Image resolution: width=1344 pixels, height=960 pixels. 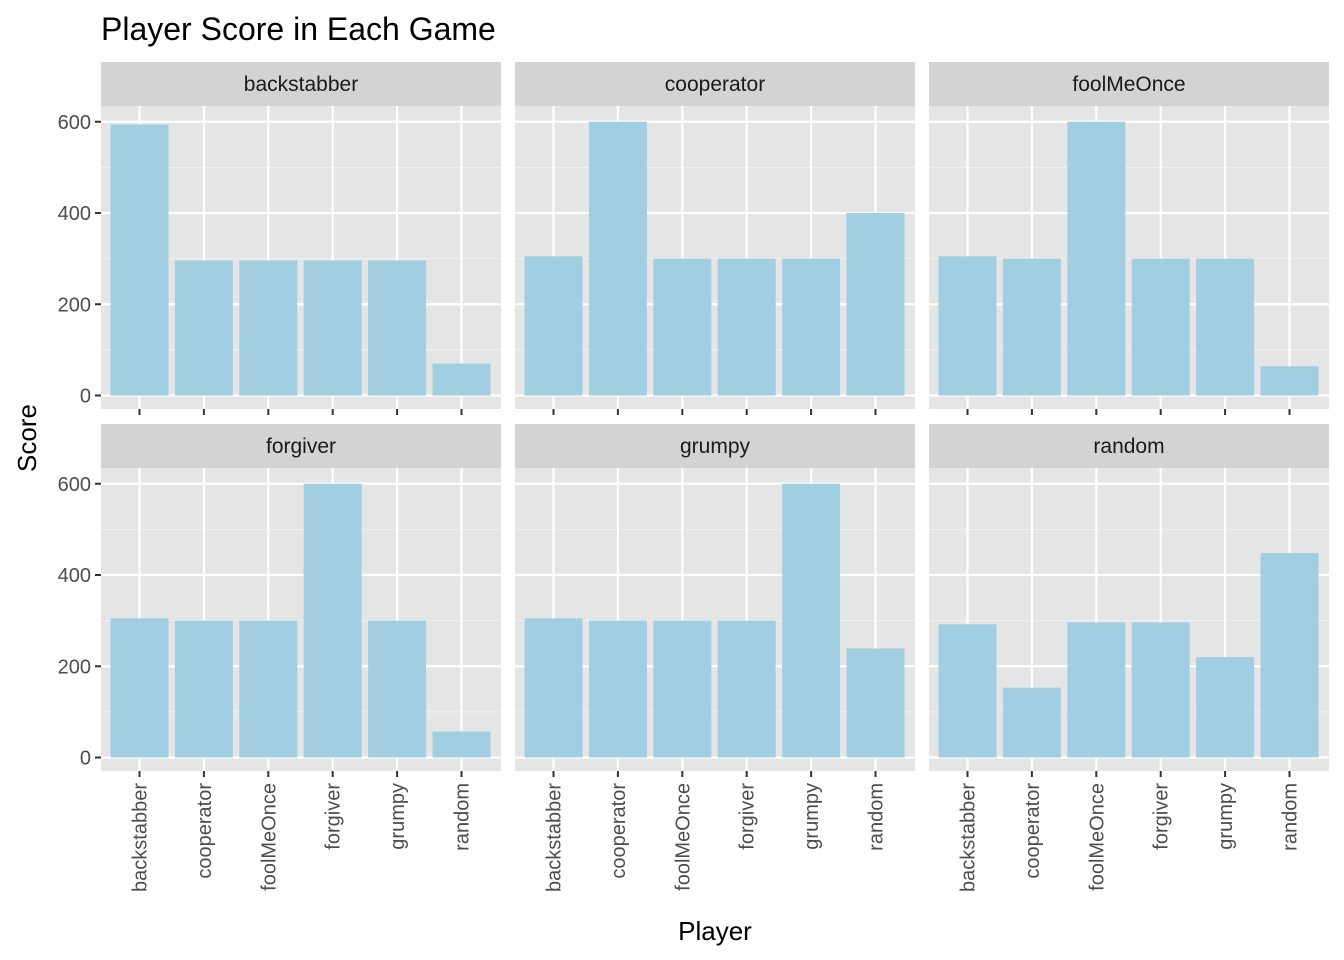 I want to click on bar-cooperator-backstabber, so click(x=553, y=326).